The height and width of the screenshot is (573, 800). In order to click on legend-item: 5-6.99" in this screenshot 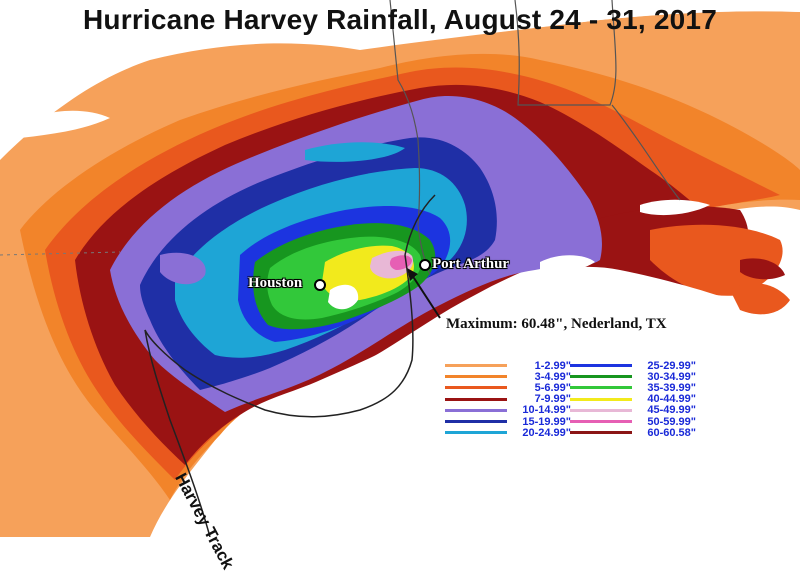, I will do `click(508, 387)`.